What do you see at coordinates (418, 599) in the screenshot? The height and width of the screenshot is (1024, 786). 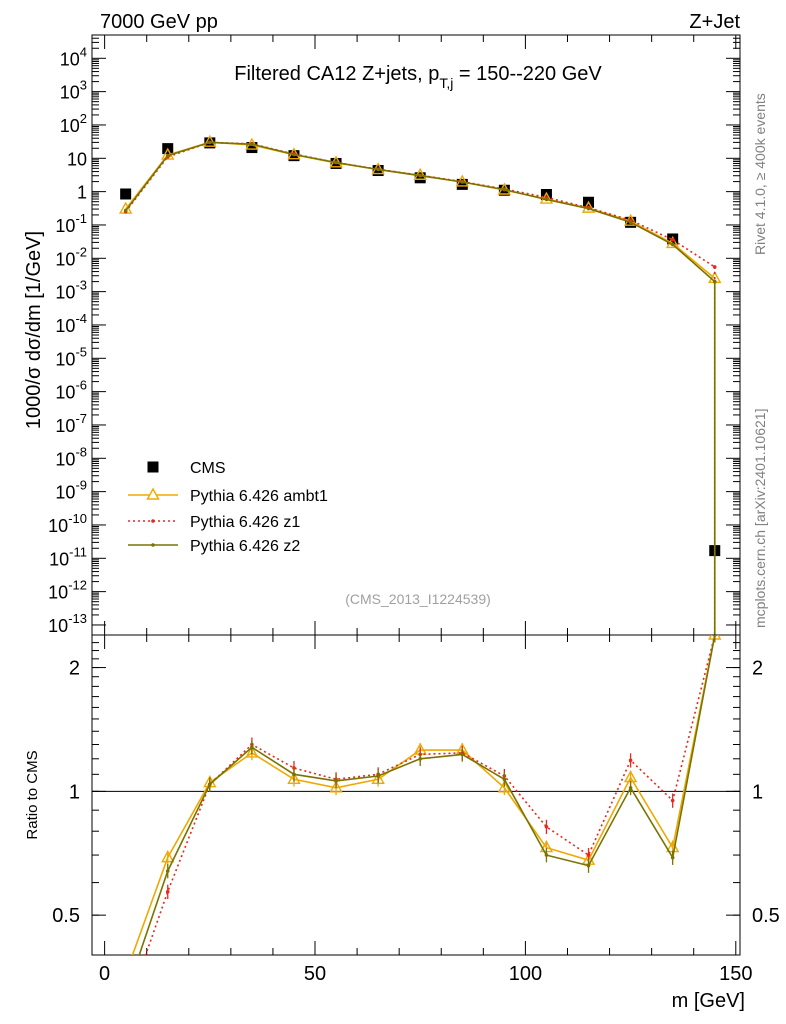 I see `analysis-id-label: (CMS_2013_I1224539)` at bounding box center [418, 599].